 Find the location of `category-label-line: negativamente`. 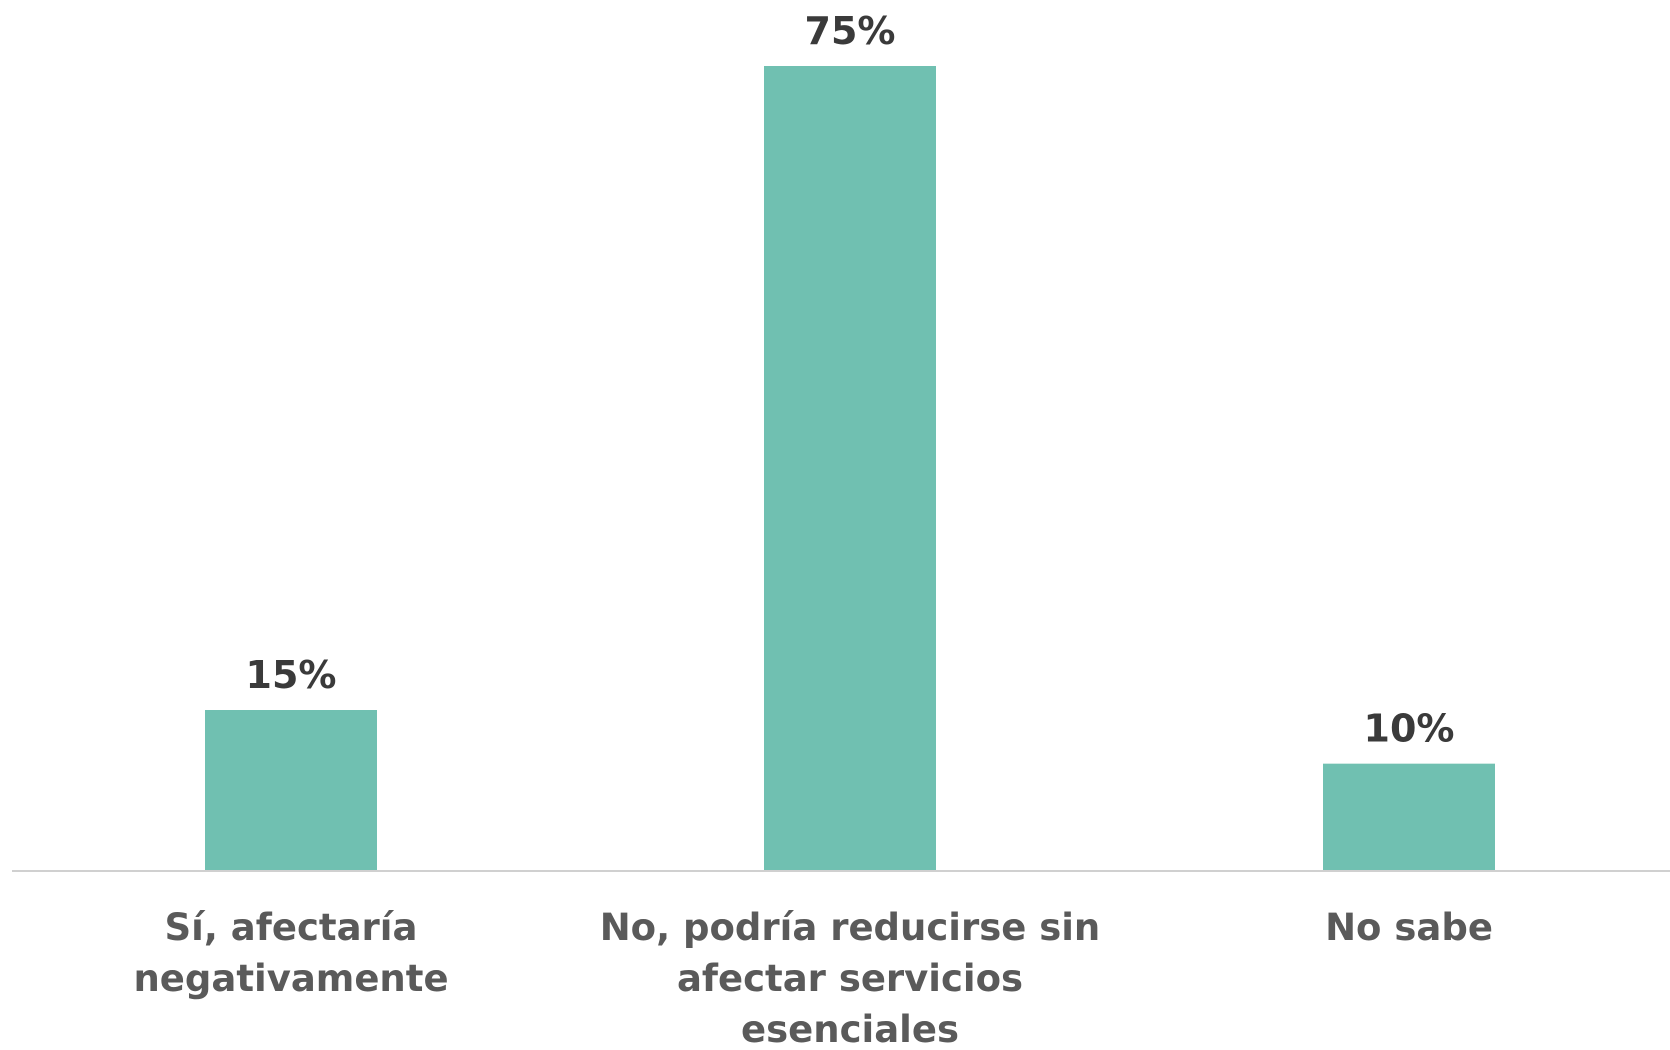

category-label-line: negativamente is located at coordinates (290, 978).